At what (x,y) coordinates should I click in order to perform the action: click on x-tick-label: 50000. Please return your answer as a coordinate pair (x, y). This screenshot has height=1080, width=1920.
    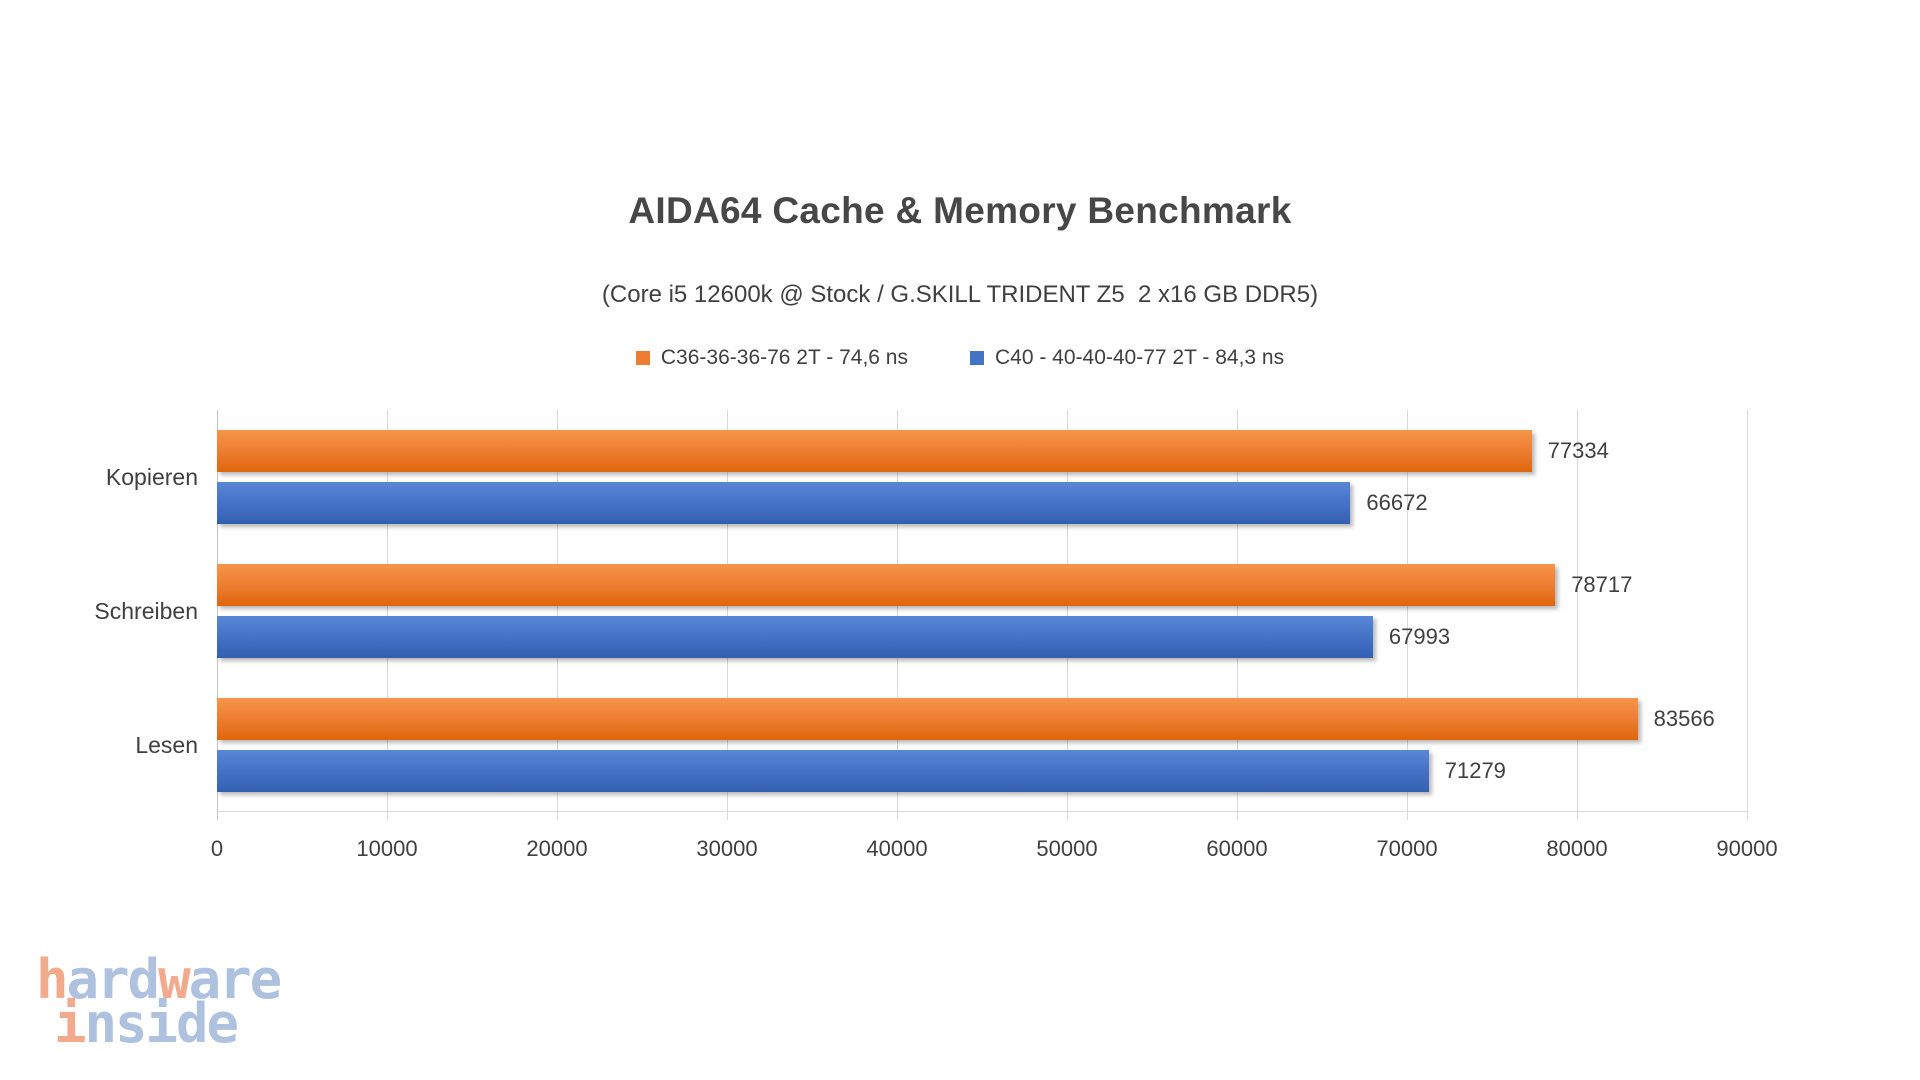
    Looking at the image, I should click on (1067, 848).